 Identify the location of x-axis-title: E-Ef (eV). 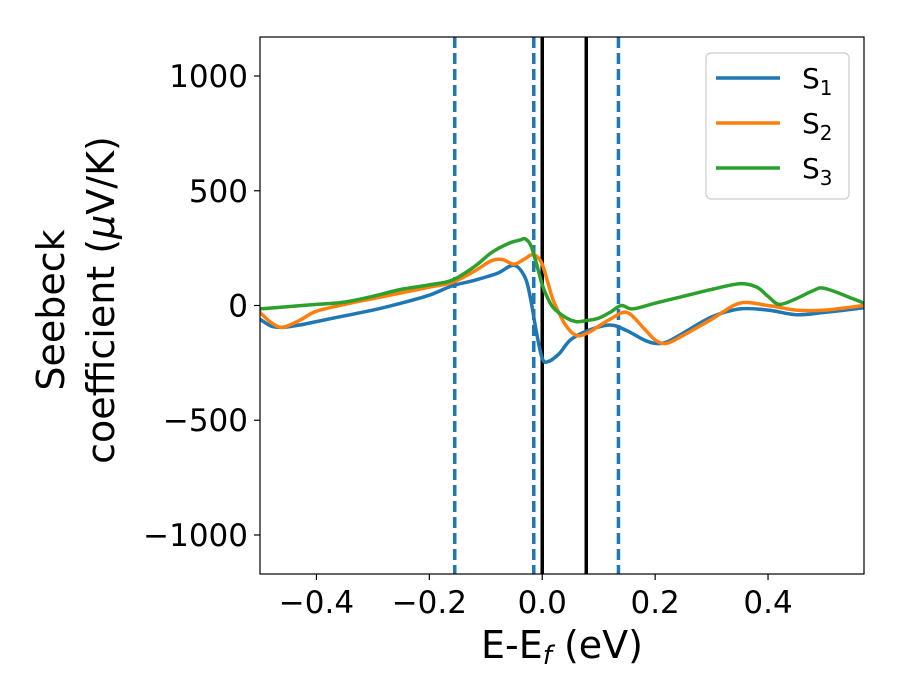
(562, 647).